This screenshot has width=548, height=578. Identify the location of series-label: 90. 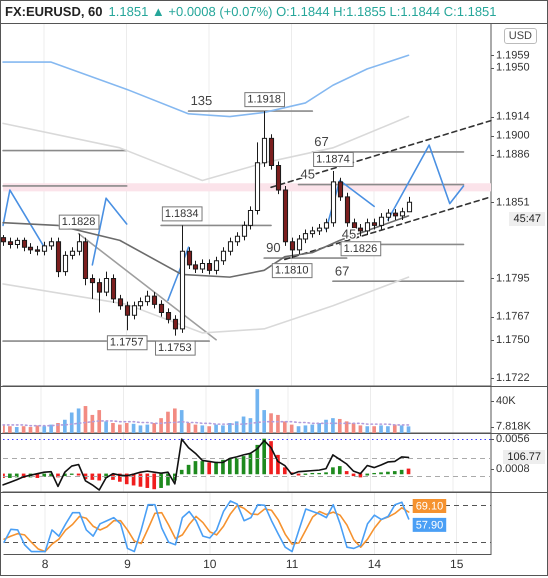
(273, 248).